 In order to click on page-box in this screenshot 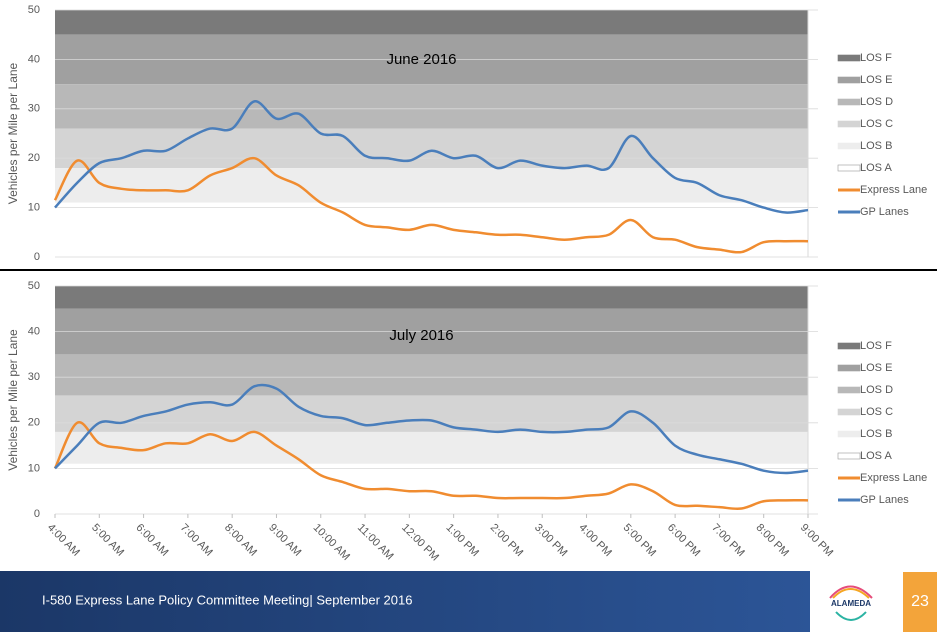, I will do `click(920, 602)`.